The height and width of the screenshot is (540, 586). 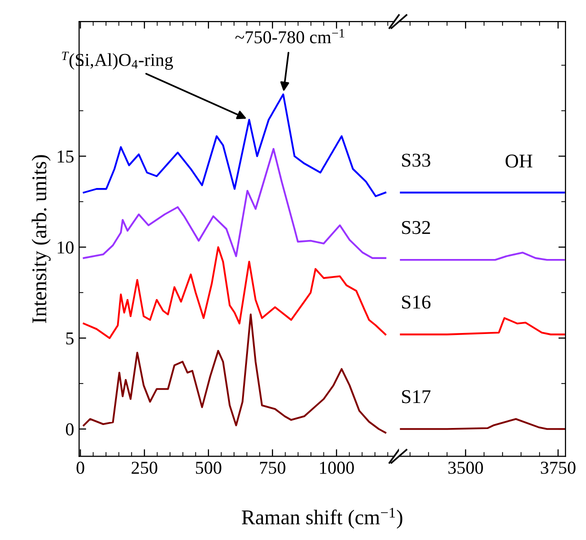 What do you see at coordinates (416, 397) in the screenshot?
I see `series-label: S17` at bounding box center [416, 397].